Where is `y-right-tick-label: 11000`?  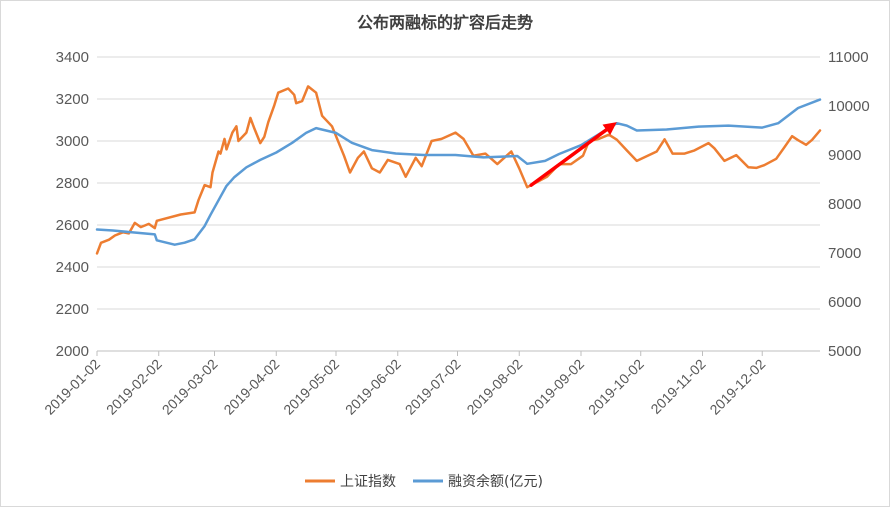
y-right-tick-label: 11000 is located at coordinates (848, 57).